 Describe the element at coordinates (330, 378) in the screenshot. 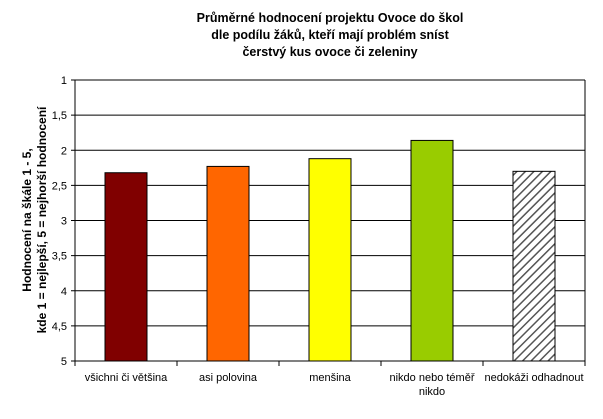

I see `x-tick-label: menšina` at that location.